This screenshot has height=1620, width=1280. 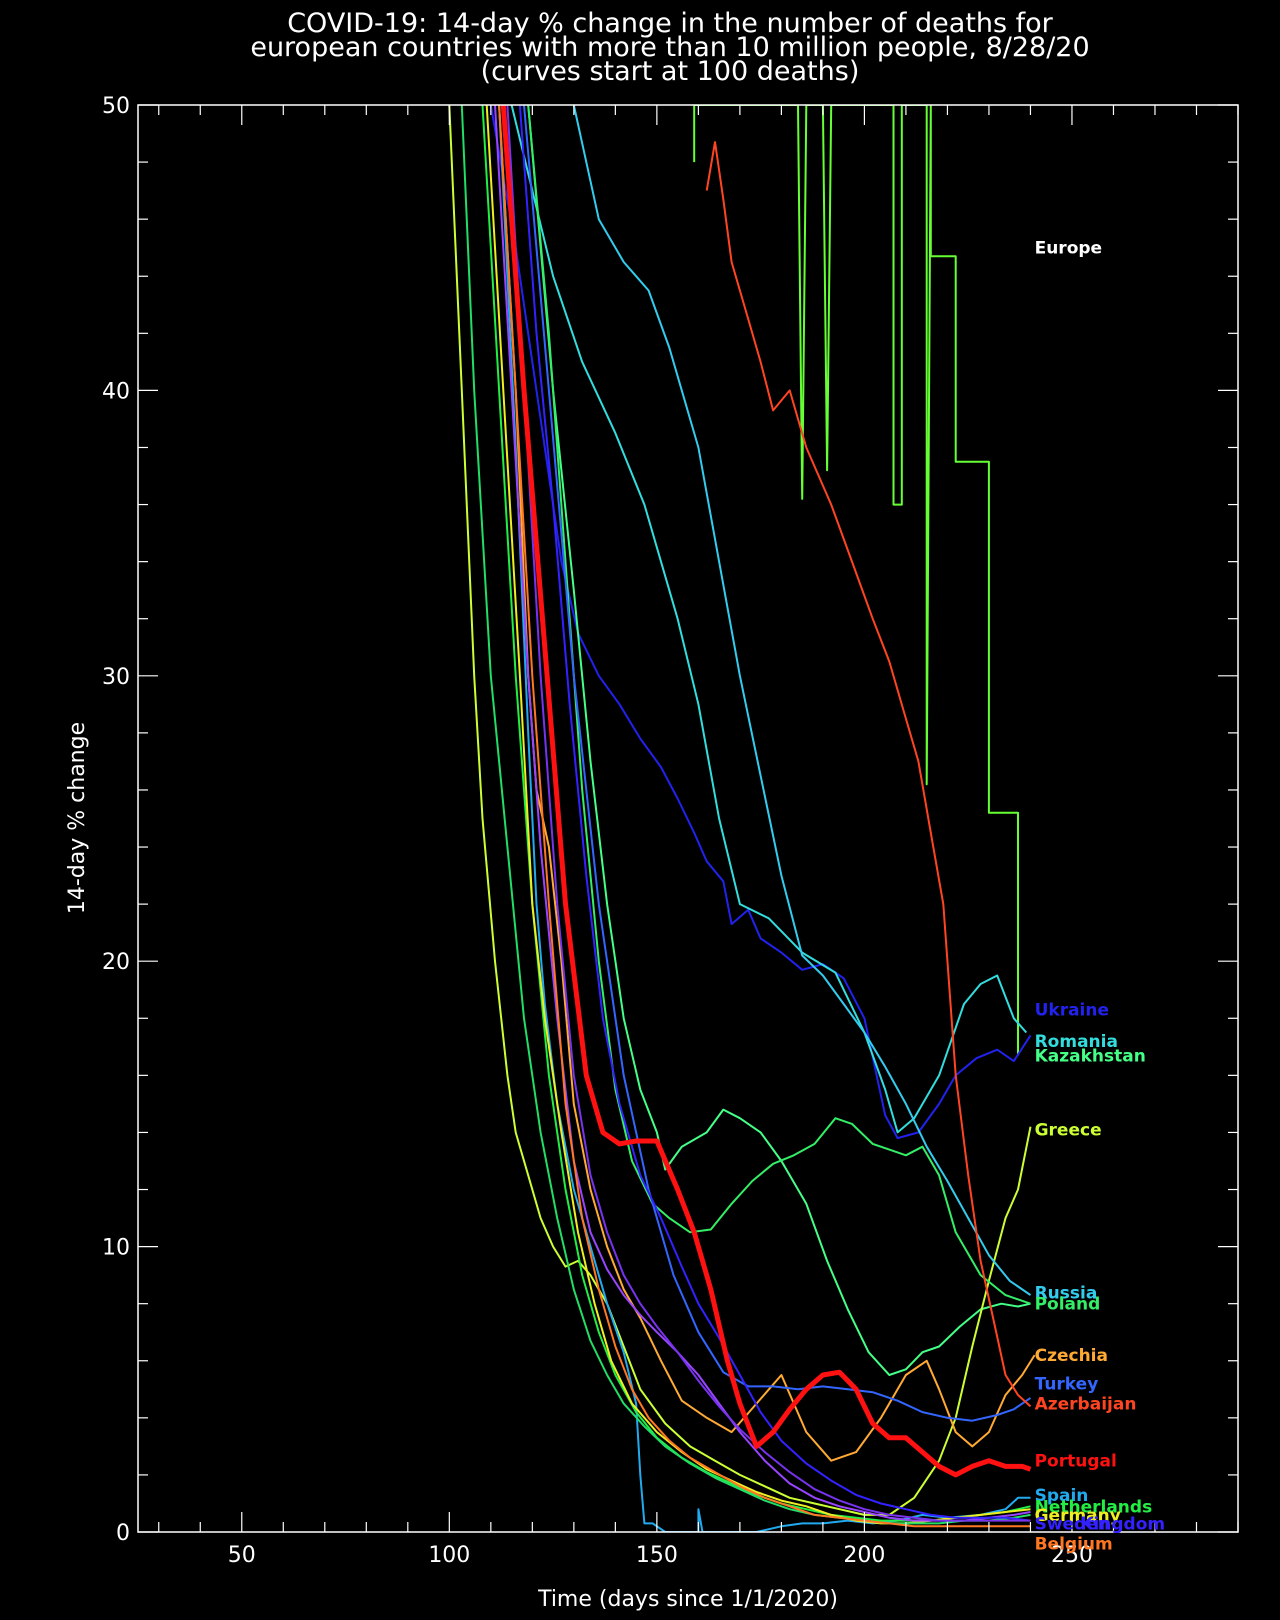 What do you see at coordinates (1068, 1305) in the screenshot?
I see `label-poland: Poland` at bounding box center [1068, 1305].